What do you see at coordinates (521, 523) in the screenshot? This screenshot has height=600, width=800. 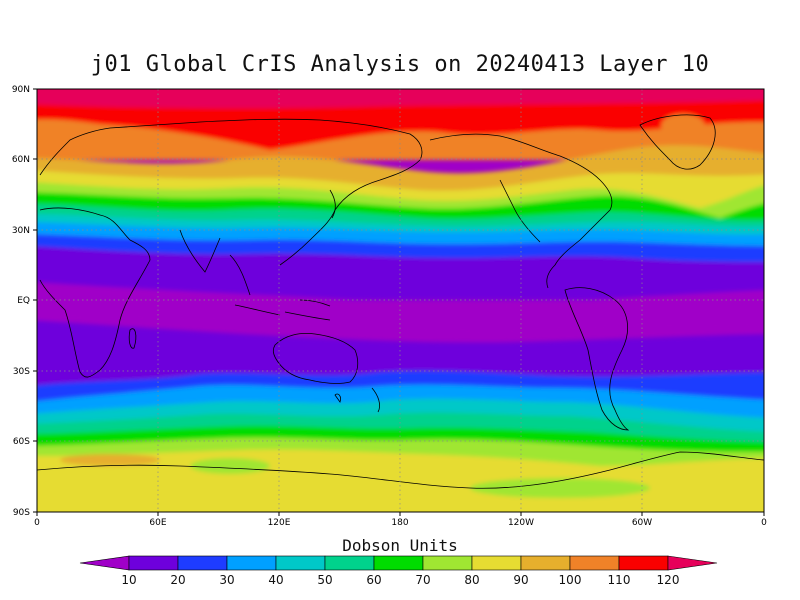 I see `lon-label-120w: 120W` at bounding box center [521, 523].